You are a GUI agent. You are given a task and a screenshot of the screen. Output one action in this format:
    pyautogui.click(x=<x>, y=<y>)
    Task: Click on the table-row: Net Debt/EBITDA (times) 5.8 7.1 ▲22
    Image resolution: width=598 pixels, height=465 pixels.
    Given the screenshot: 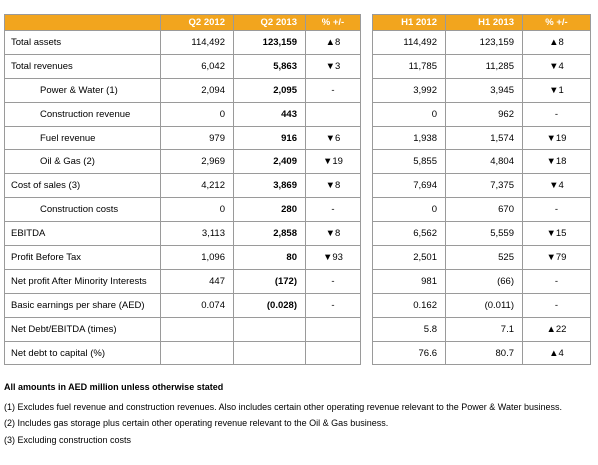 What is the action you would take?
    pyautogui.click(x=297, y=329)
    